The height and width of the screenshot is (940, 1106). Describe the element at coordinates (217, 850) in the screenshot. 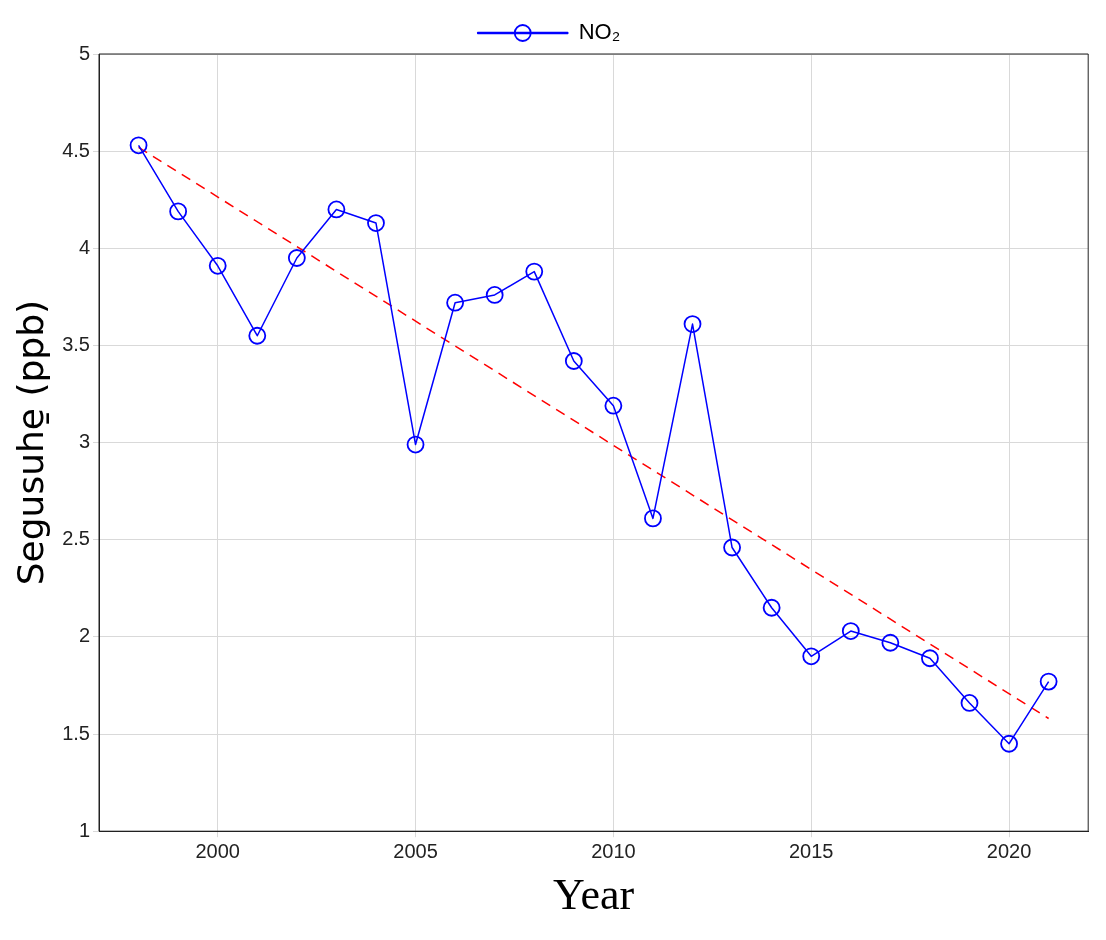

I see `x-tick-label: 2000` at that location.